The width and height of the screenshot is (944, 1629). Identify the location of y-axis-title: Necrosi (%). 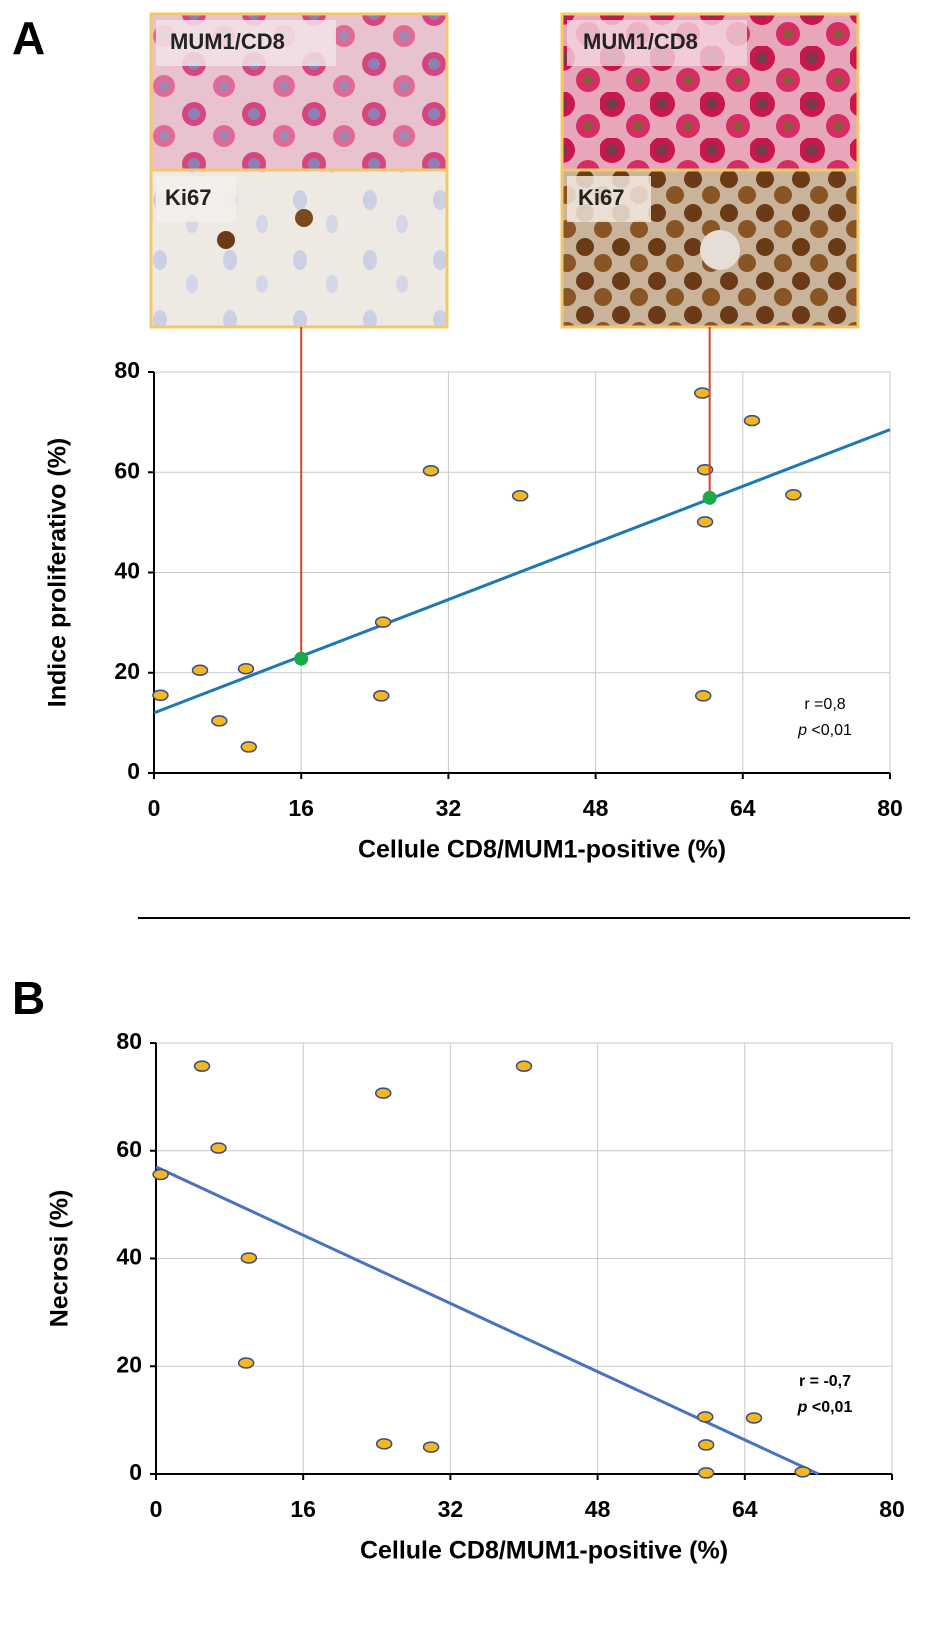
(60, 1259).